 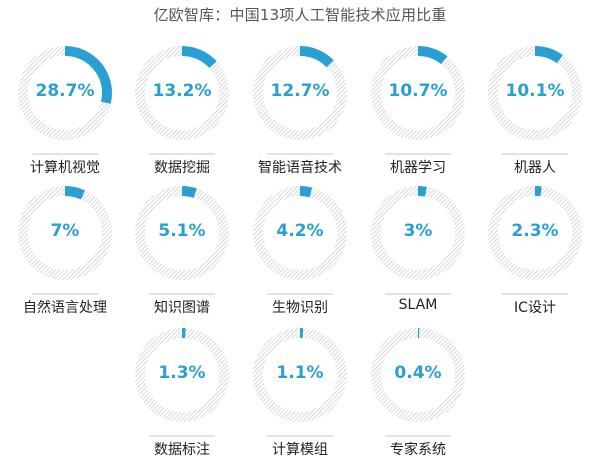 I want to click on donut-card: 28.7% 计算机视觉, so click(x=65, y=115).